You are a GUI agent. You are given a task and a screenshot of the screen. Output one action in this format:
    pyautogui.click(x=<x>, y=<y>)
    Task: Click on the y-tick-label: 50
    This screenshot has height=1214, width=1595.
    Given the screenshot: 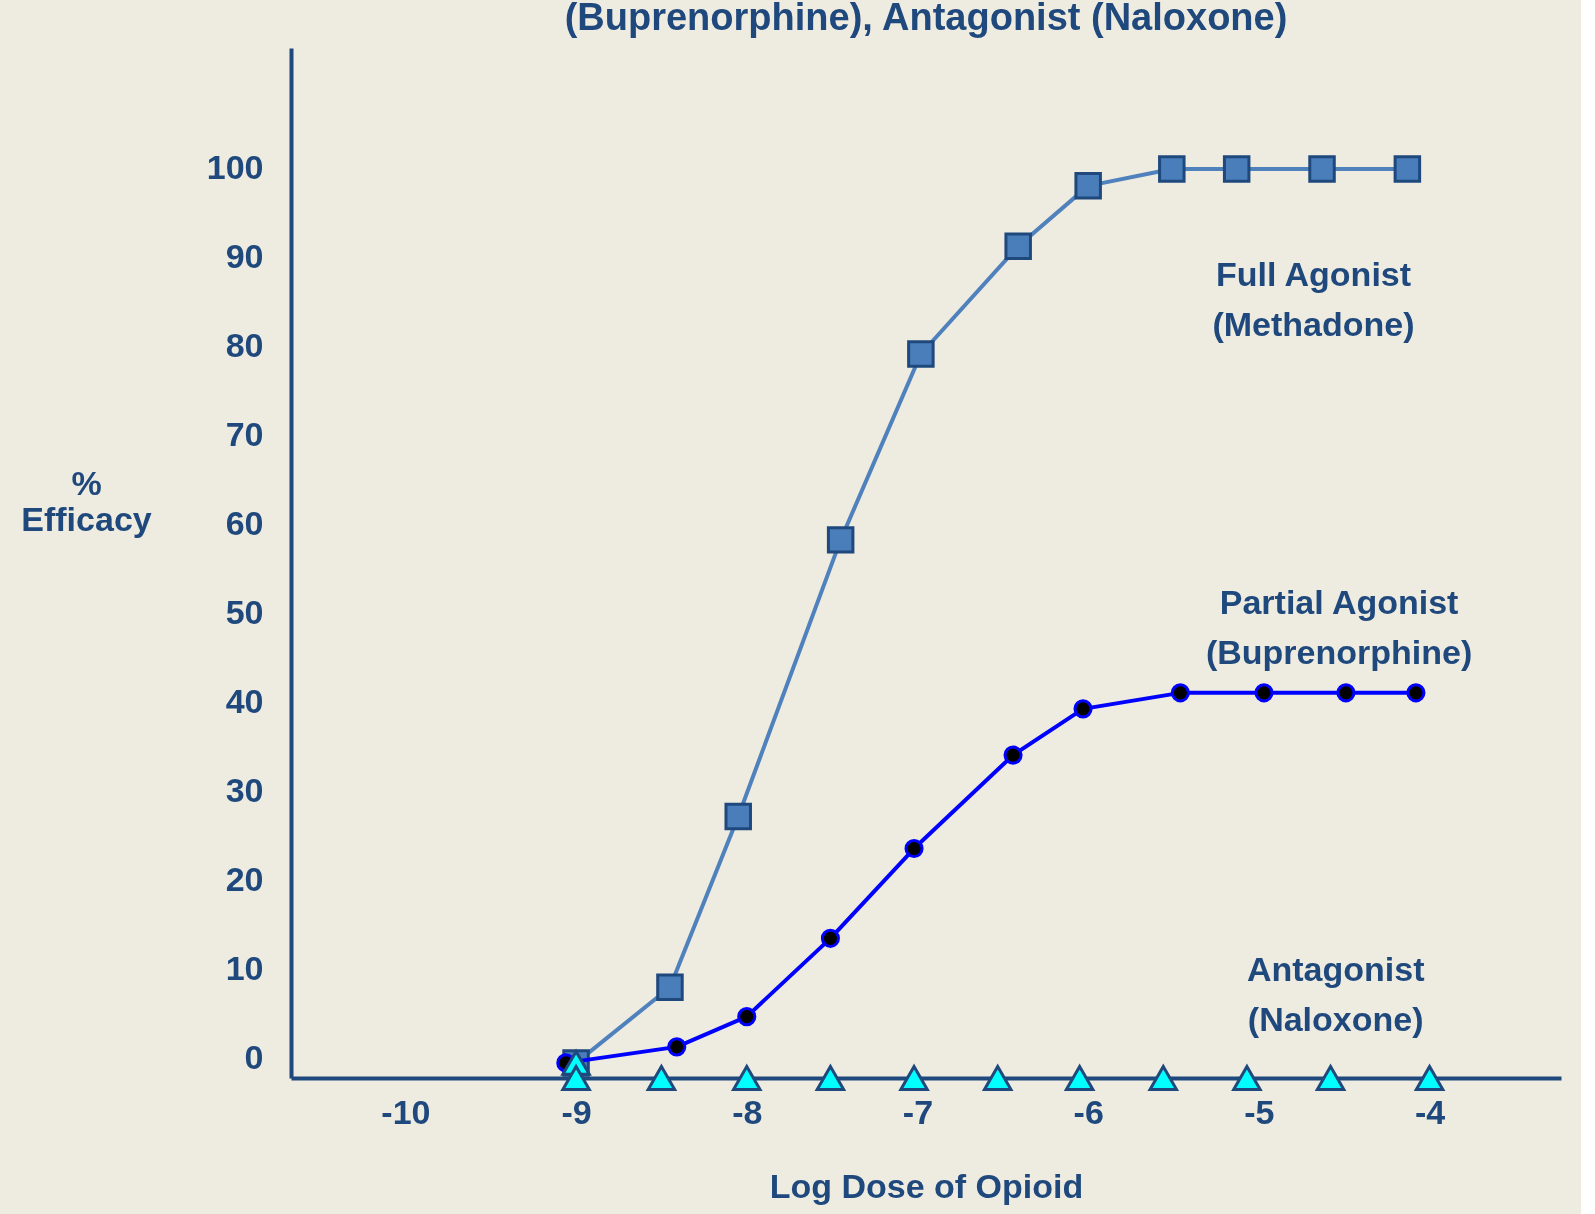 What is the action you would take?
    pyautogui.click(x=244, y=612)
    